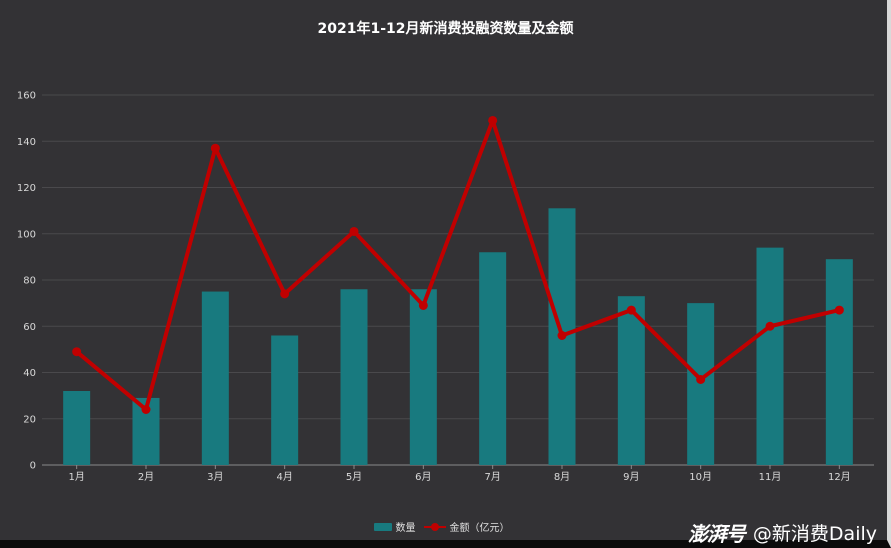 This screenshot has height=548, width=891. I want to click on watermark: 澎湃号 @新消费Daily, so click(782, 532).